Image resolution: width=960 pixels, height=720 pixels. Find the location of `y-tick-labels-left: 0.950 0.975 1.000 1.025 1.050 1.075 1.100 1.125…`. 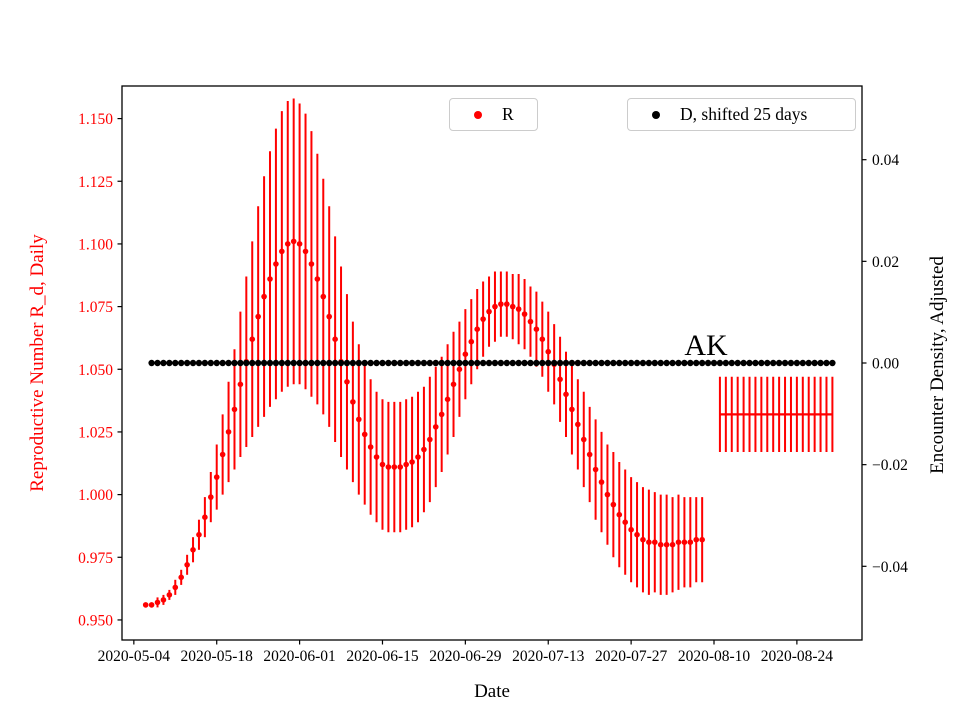

y-tick-labels-left: 0.950 0.975 1.000 1.025 1.050 1.075 1.100 1.125… is located at coordinates (95, 370).